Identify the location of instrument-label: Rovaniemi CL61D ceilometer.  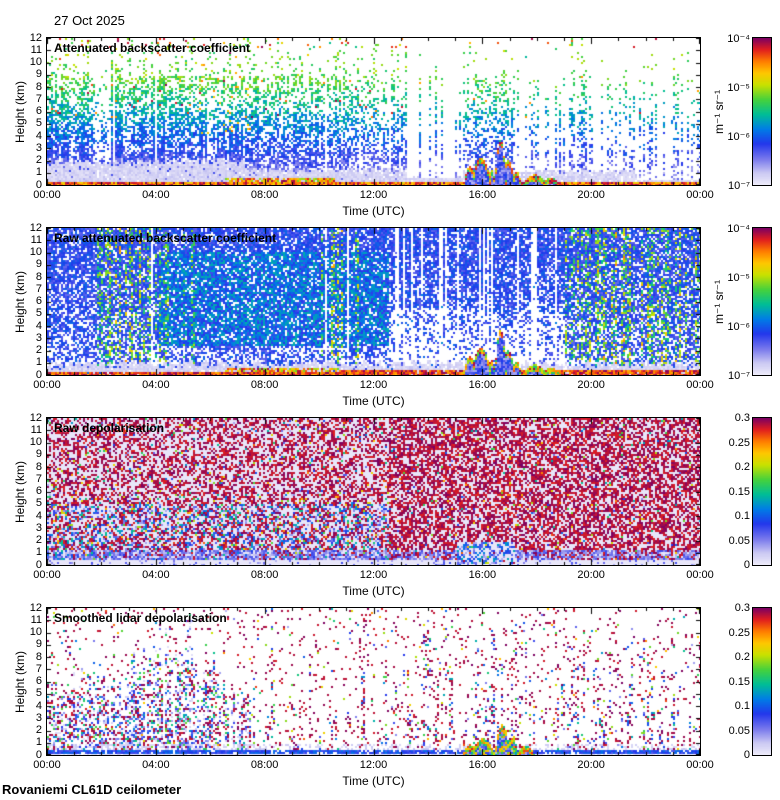
(92, 789).